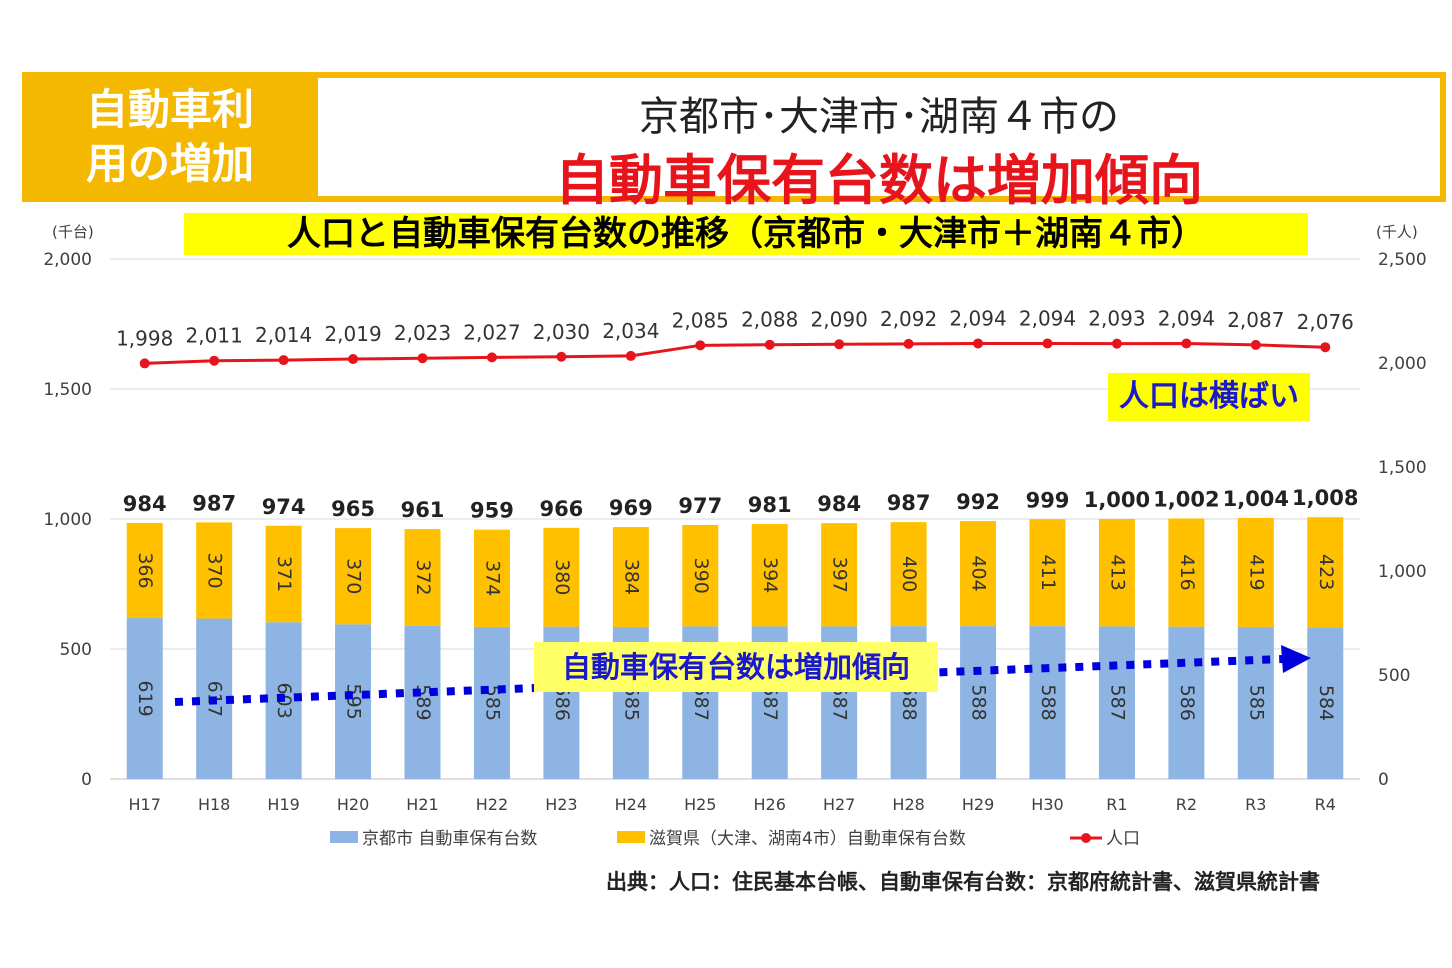  I want to click on headline-line1: 京都市･大津市･湖南４市の, so click(879, 117).